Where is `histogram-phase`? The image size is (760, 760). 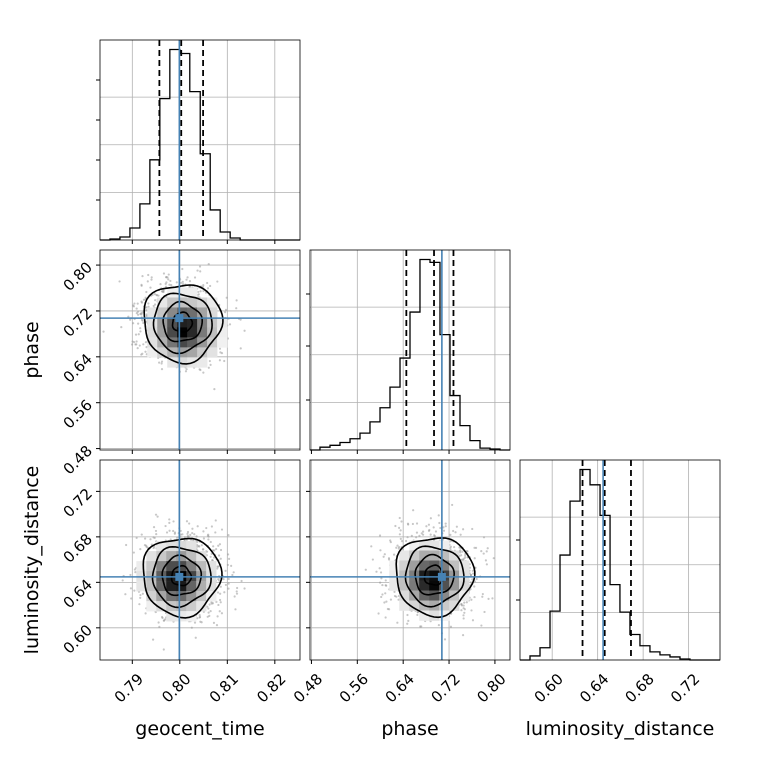
histogram-phase is located at coordinates (408, 351).